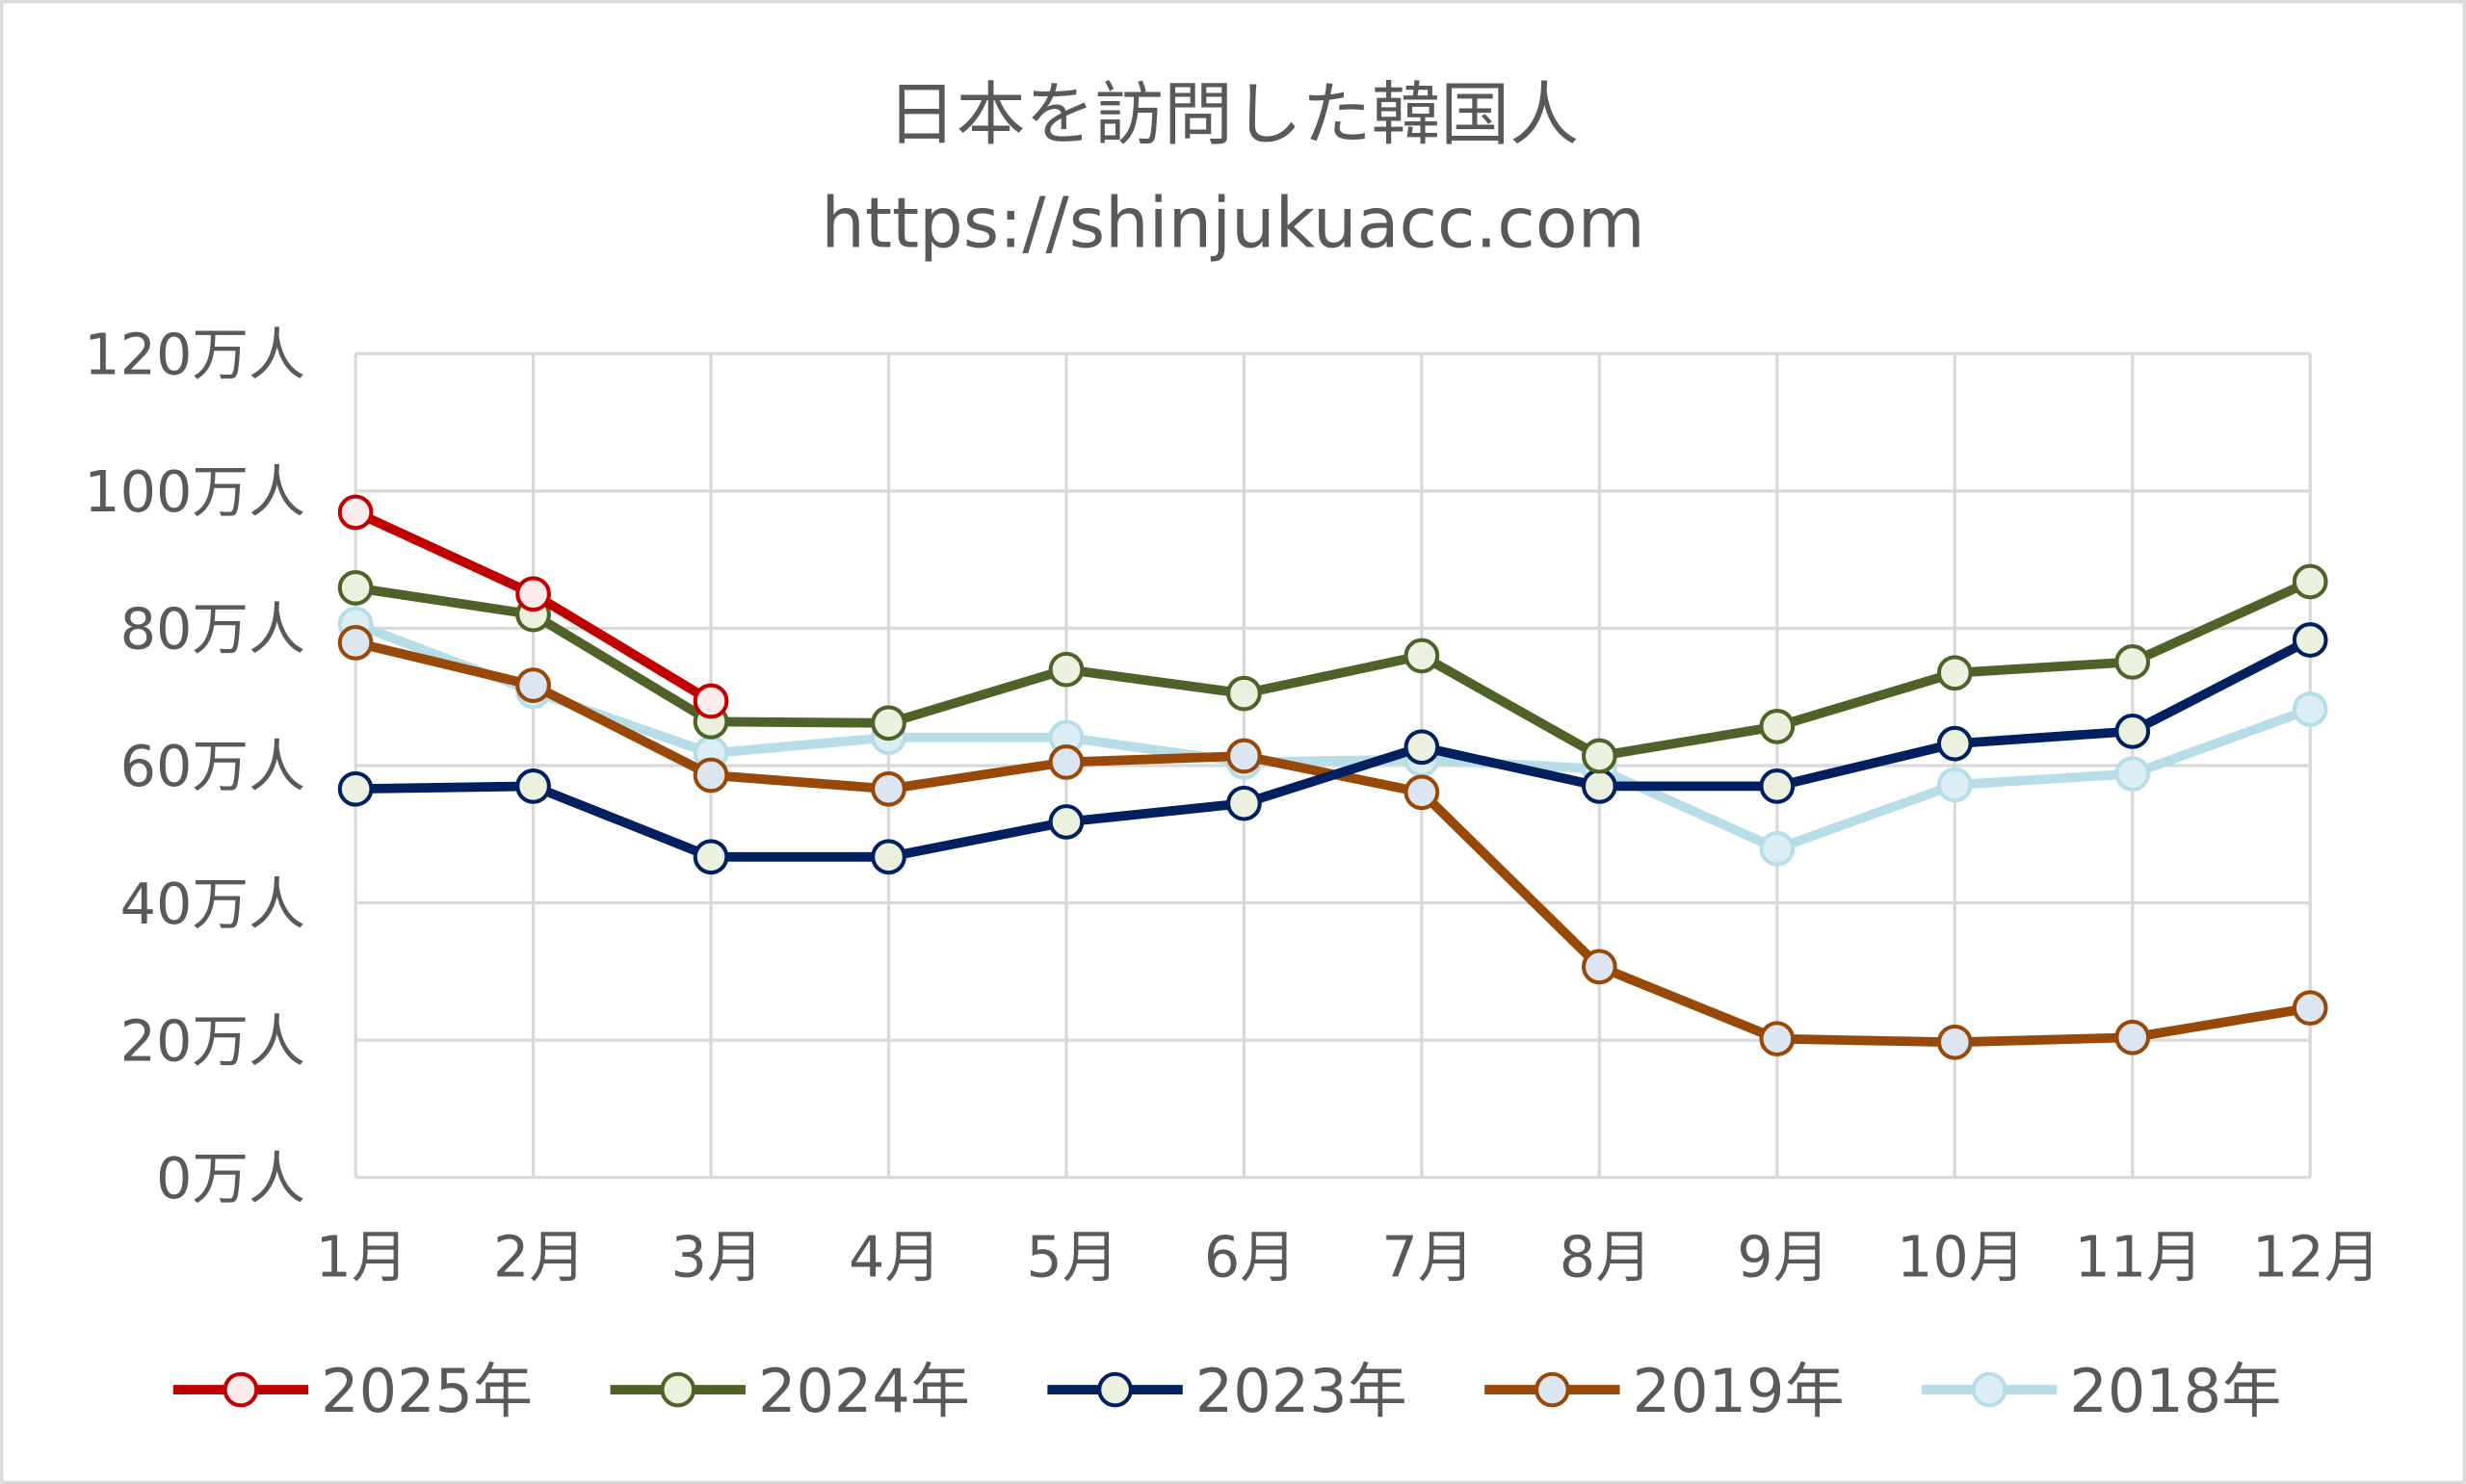  Describe the element at coordinates (230, 1178) in the screenshot. I see `y-tick-label: 0万人` at that location.